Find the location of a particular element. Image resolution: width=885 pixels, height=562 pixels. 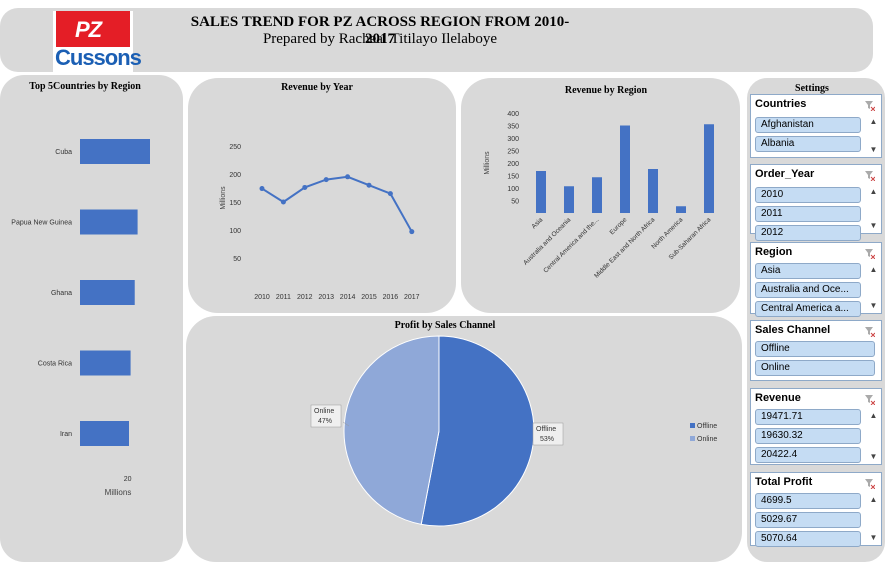

y-tick-label: 400 is located at coordinates (513, 114).